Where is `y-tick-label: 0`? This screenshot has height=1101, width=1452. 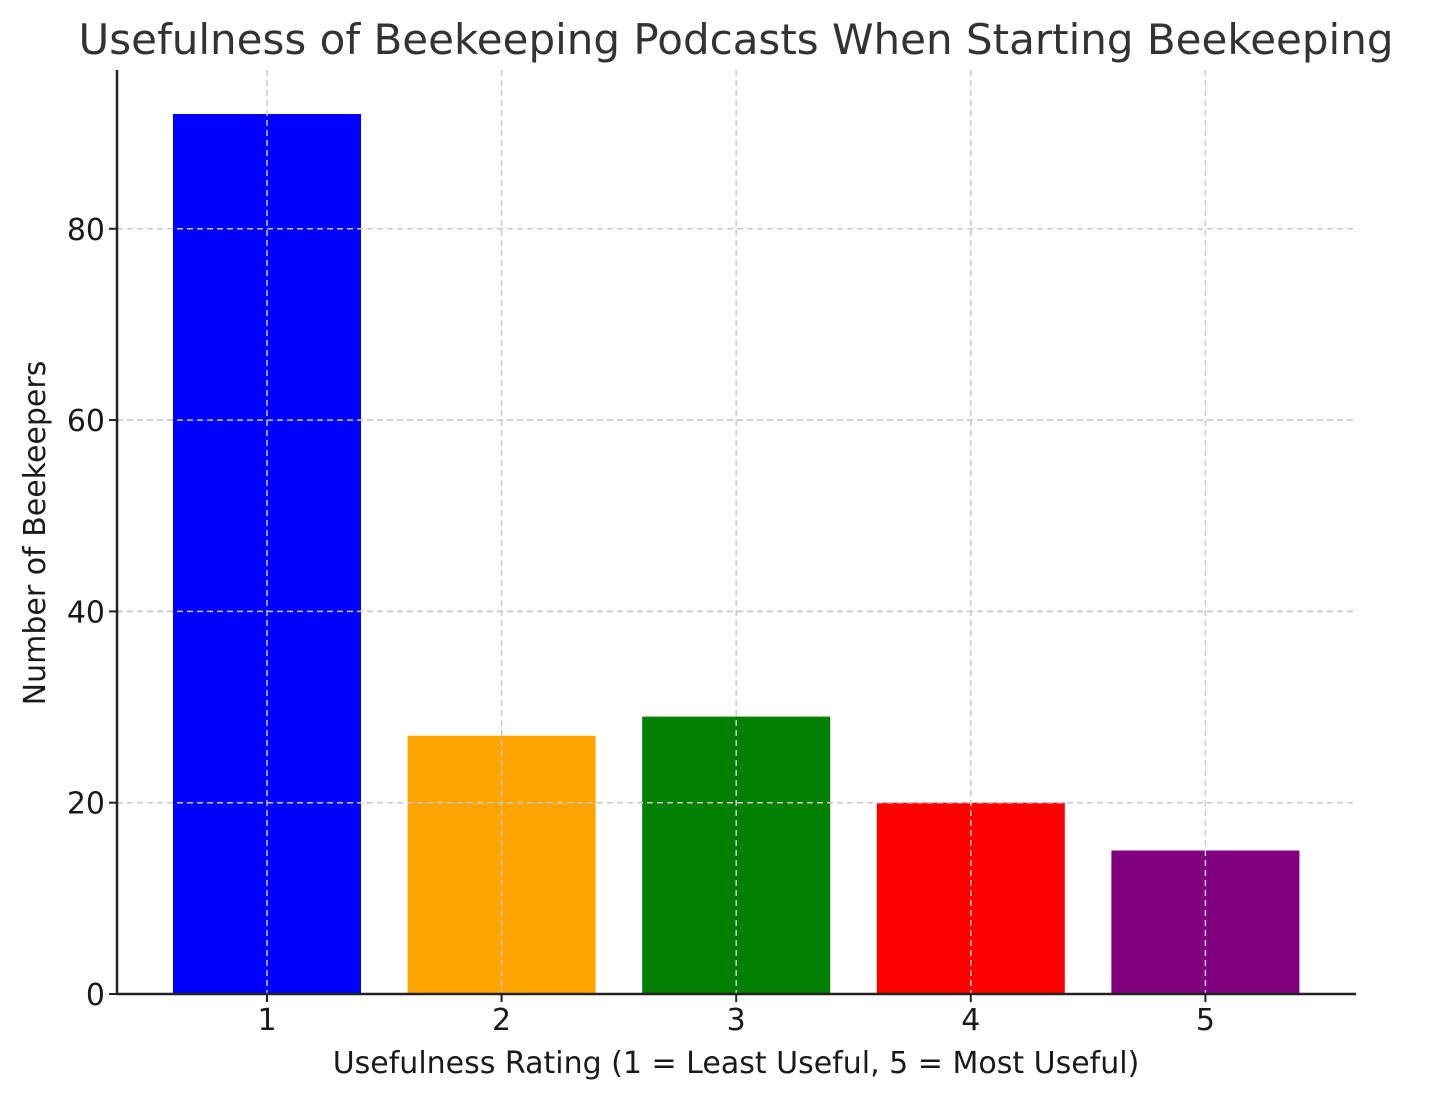
y-tick-label: 0 is located at coordinates (95, 995).